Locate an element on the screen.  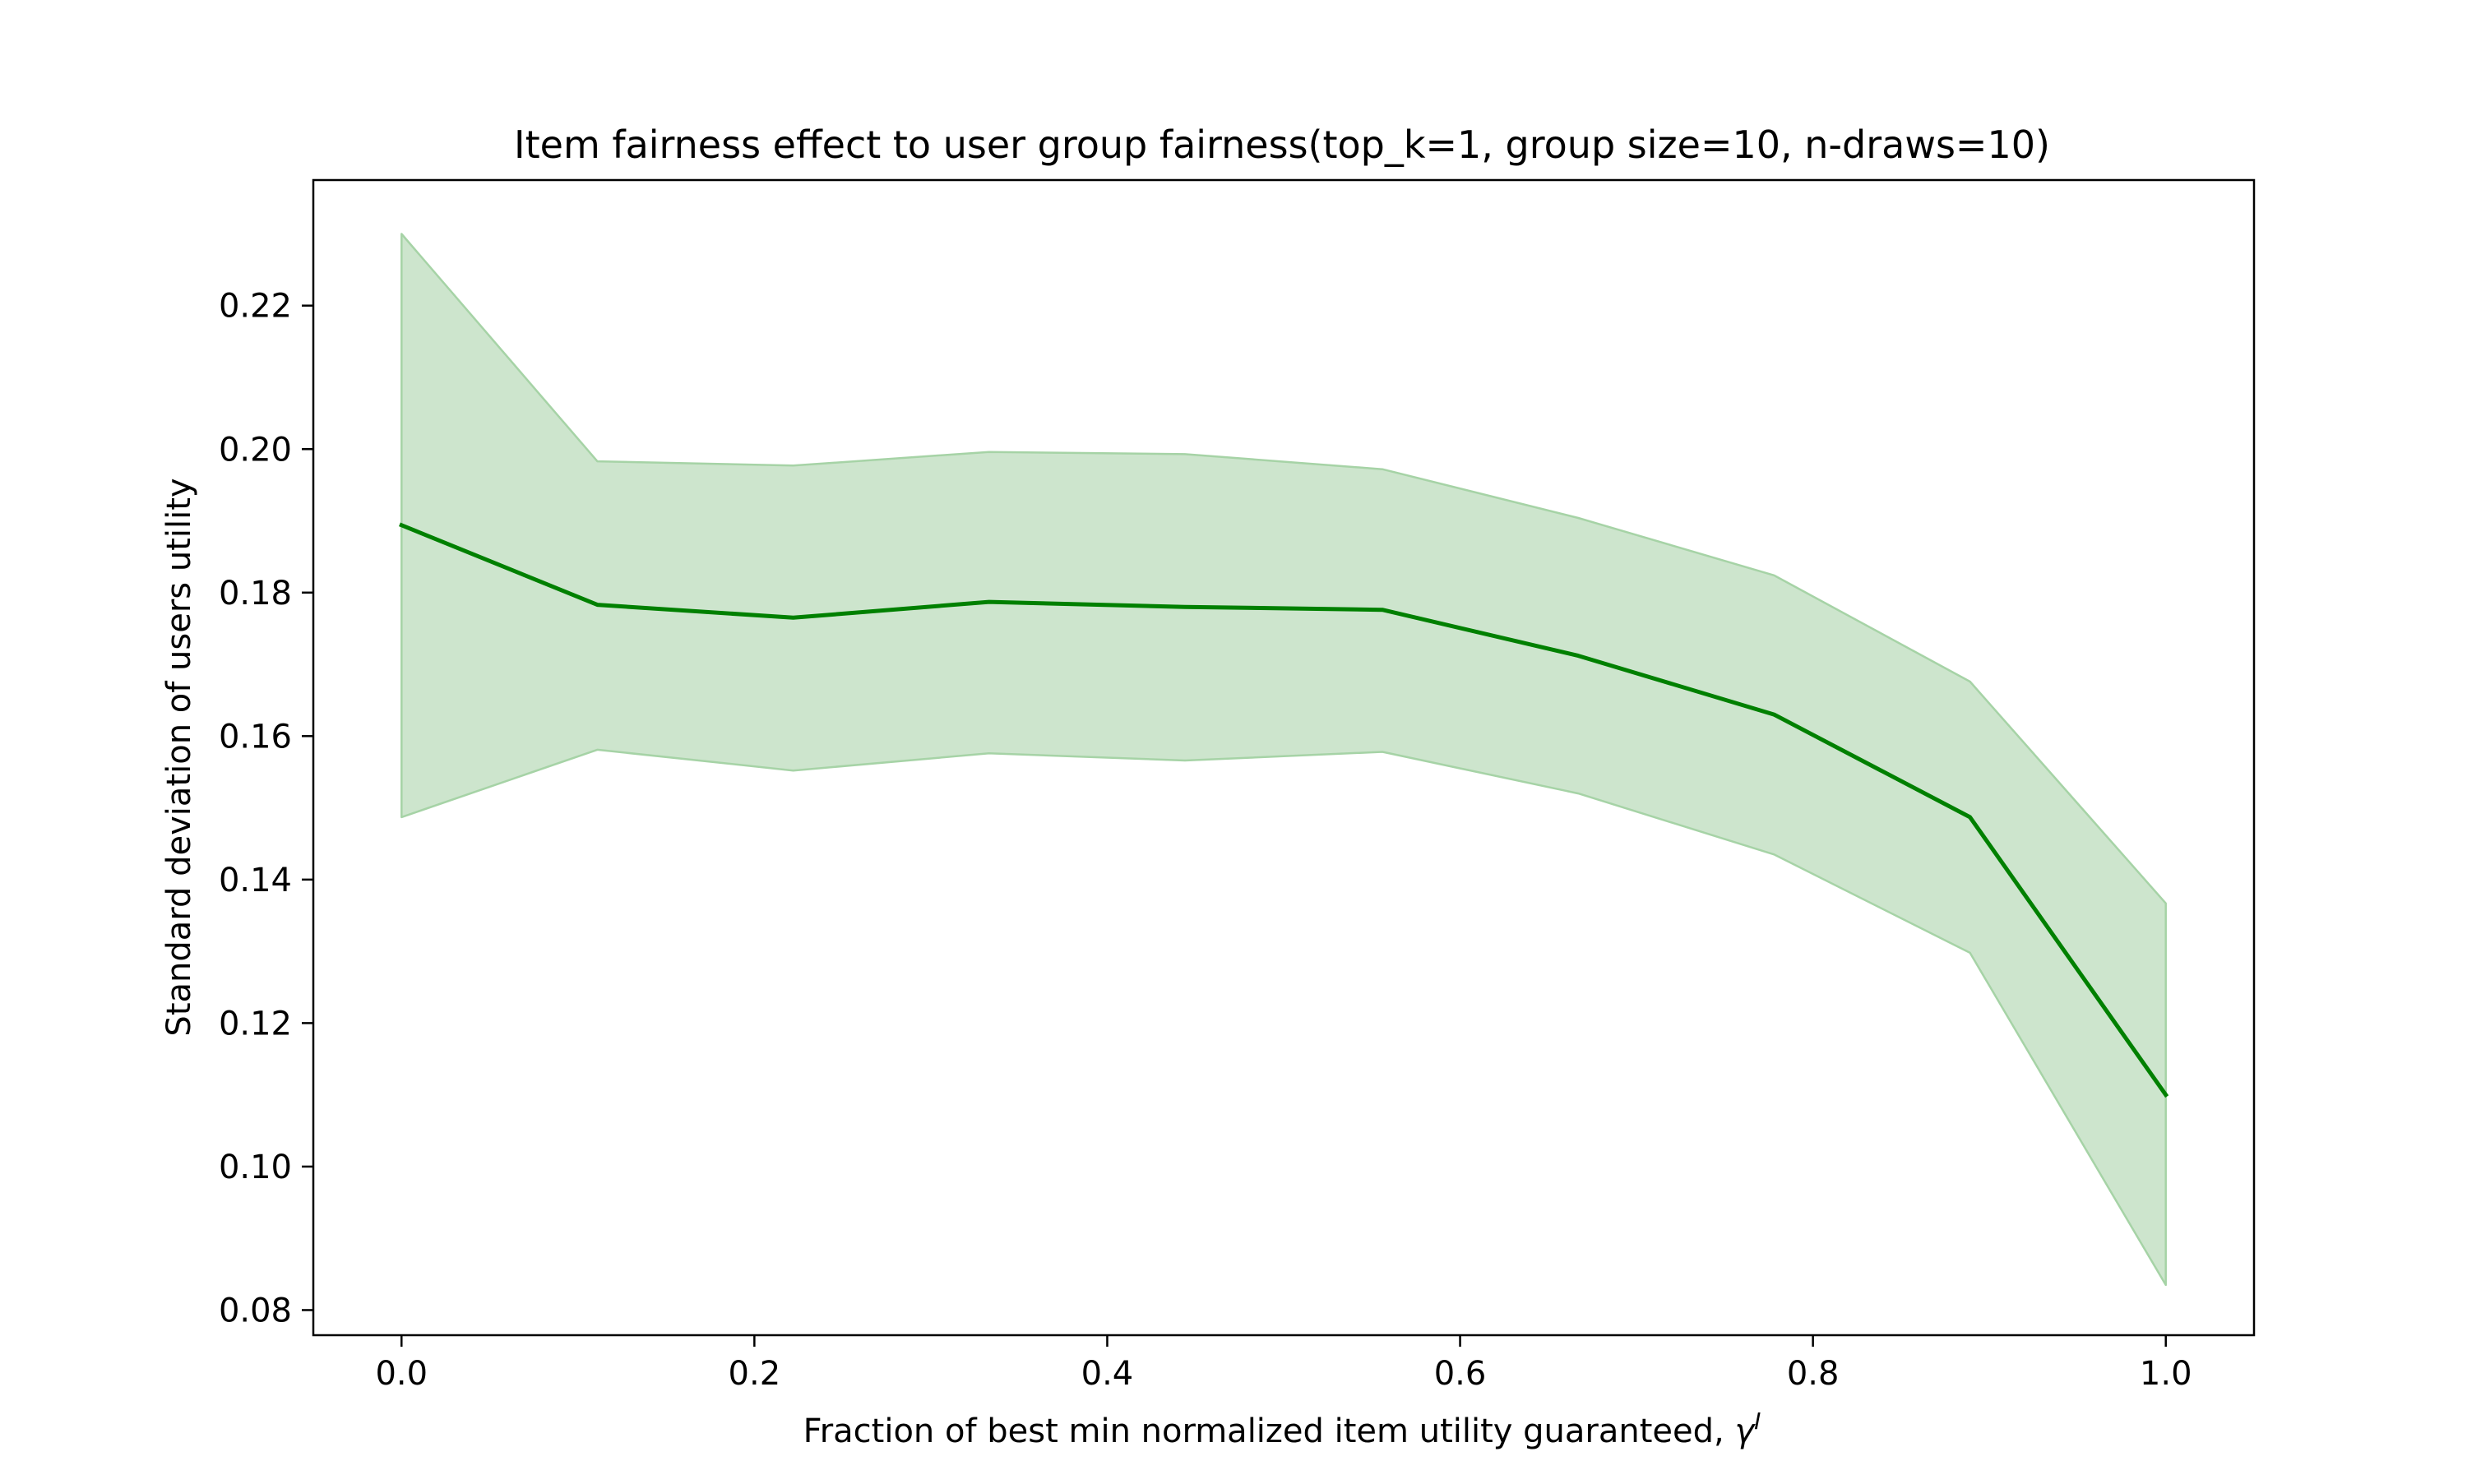
y-tick-label: 0.16 is located at coordinates (255, 737).